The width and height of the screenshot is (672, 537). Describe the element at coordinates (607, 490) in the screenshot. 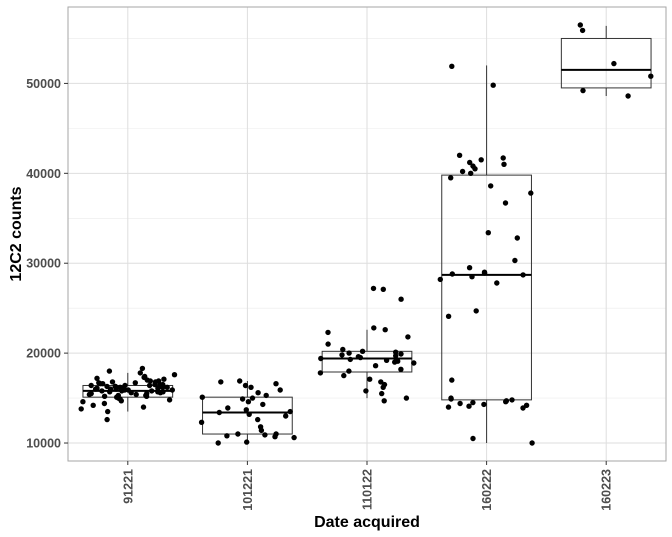

I see `x-tick-label: 160223` at that location.